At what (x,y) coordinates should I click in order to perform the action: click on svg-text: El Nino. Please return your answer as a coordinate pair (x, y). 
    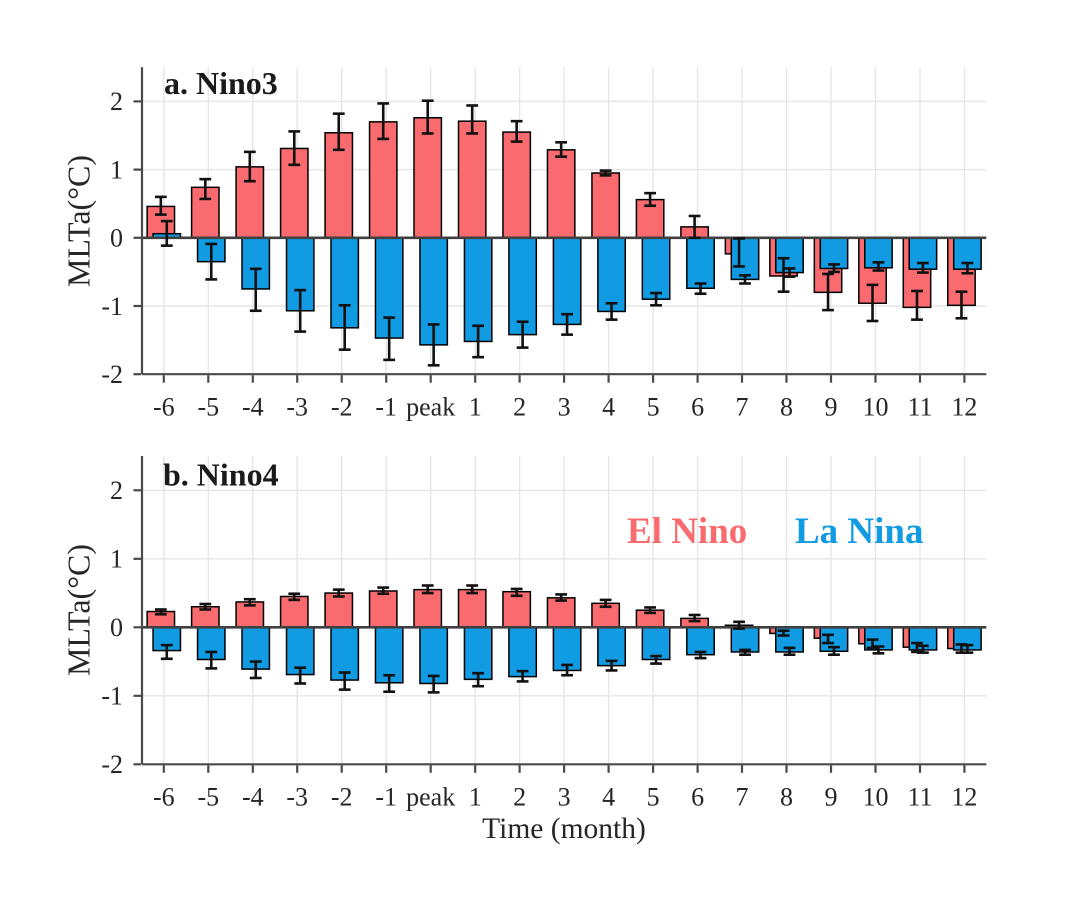
    Looking at the image, I should click on (687, 531).